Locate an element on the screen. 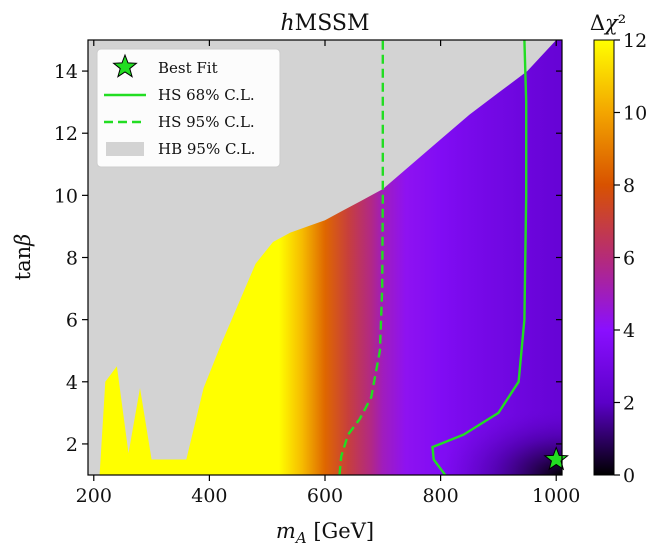 The width and height of the screenshot is (660, 550). legend-label-best-fit: Best Fit is located at coordinates (188, 68).